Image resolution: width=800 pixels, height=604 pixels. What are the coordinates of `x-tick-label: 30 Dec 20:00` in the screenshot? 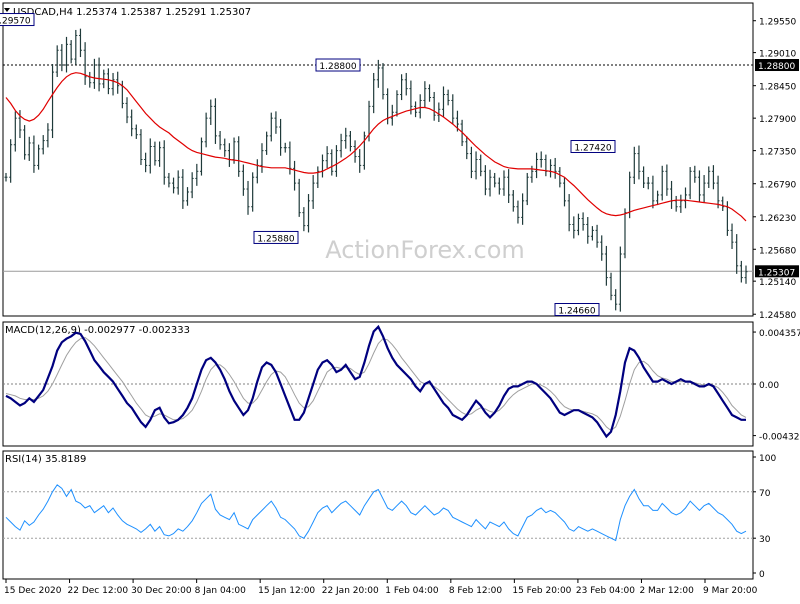 It's located at (161, 591).